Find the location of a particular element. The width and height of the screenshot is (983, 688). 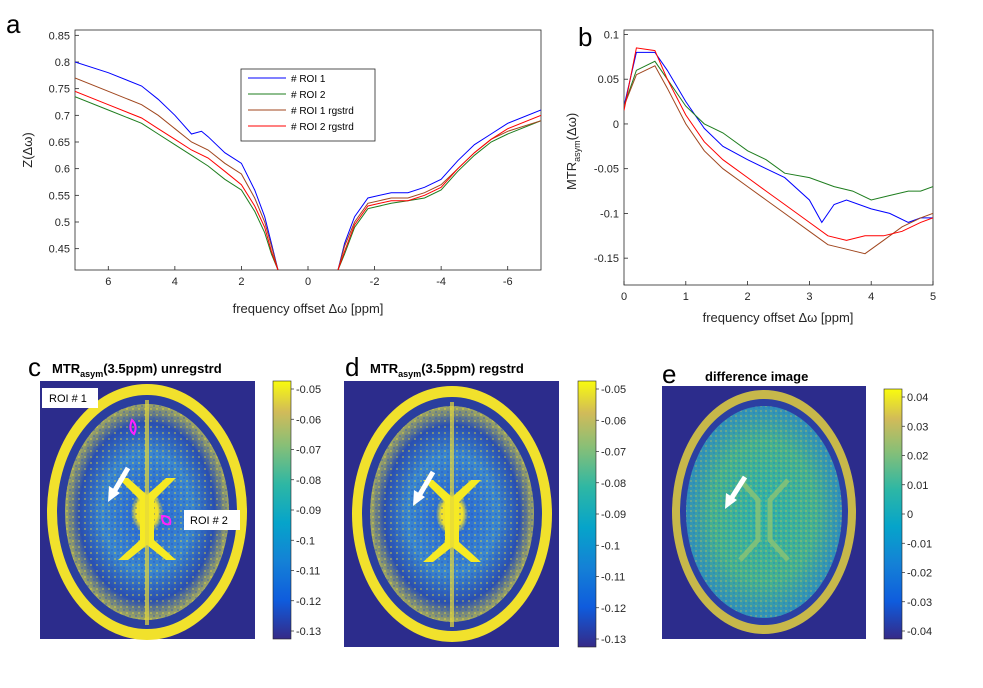

chart-a-xtick-label: -4 is located at coordinates (441, 282).